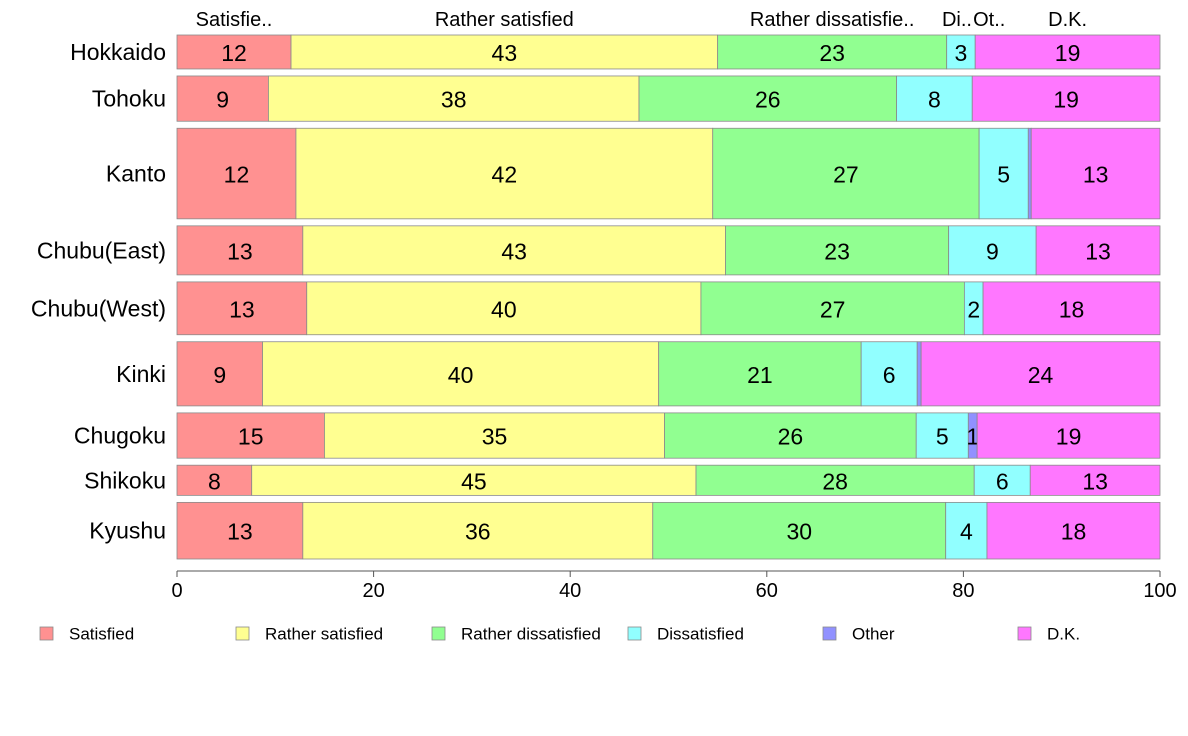  Describe the element at coordinates (972, 437) in the screenshot. I see `value-label-chugoku-other: 1` at that location.